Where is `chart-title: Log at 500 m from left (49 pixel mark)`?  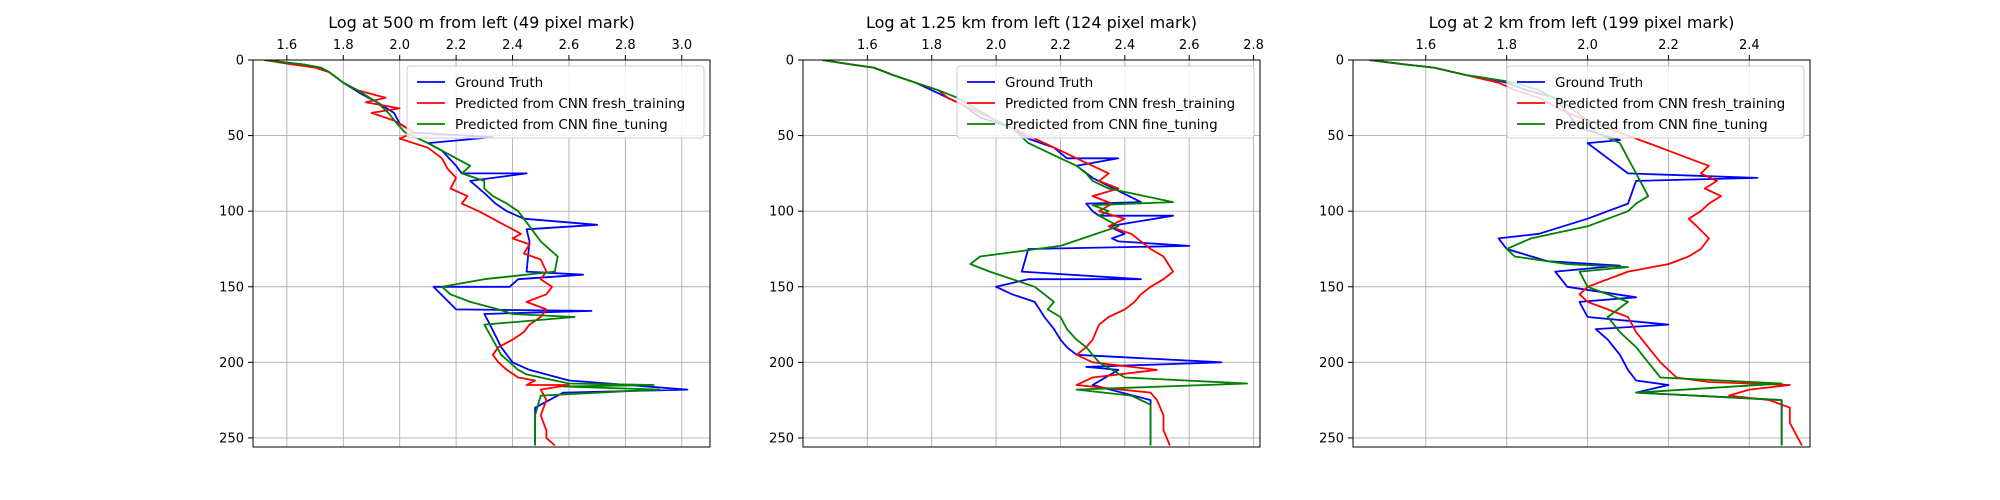 chart-title: Log at 500 m from left (49 pixel mark) is located at coordinates (481, 22).